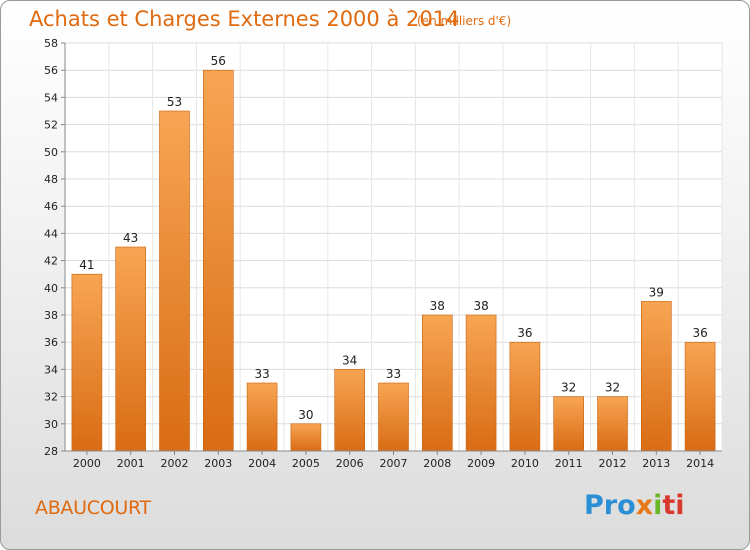 This screenshot has height=550, width=750. Describe the element at coordinates (51, 97) in the screenshot. I see `y-tick-label: 54` at that location.